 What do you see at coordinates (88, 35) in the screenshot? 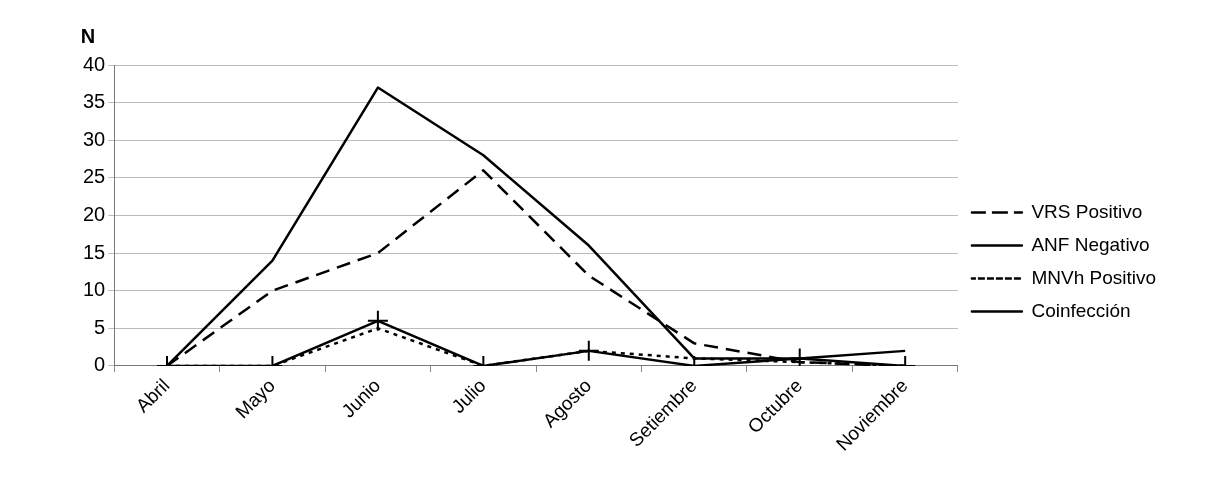
I see `y-axis-title: N` at bounding box center [88, 35].